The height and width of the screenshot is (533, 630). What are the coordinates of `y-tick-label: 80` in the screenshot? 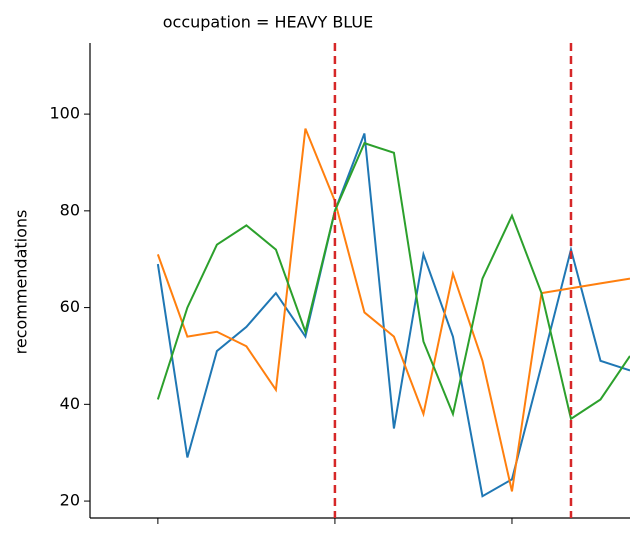 It's located at (70, 209).